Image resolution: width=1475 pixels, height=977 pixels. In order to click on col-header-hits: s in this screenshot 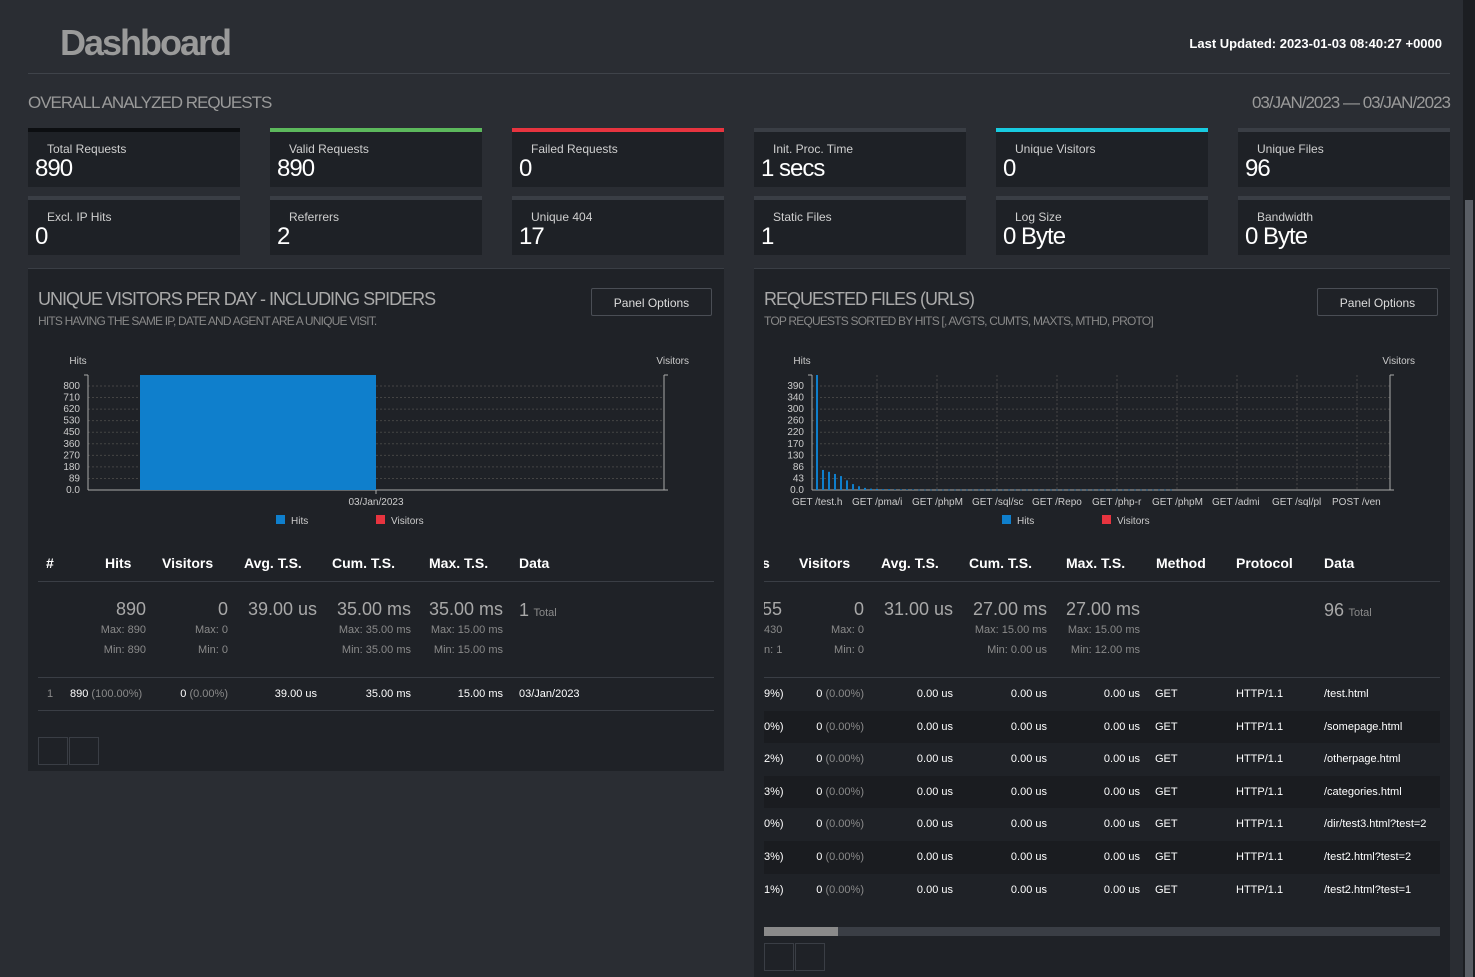, I will do `click(767, 563)`.